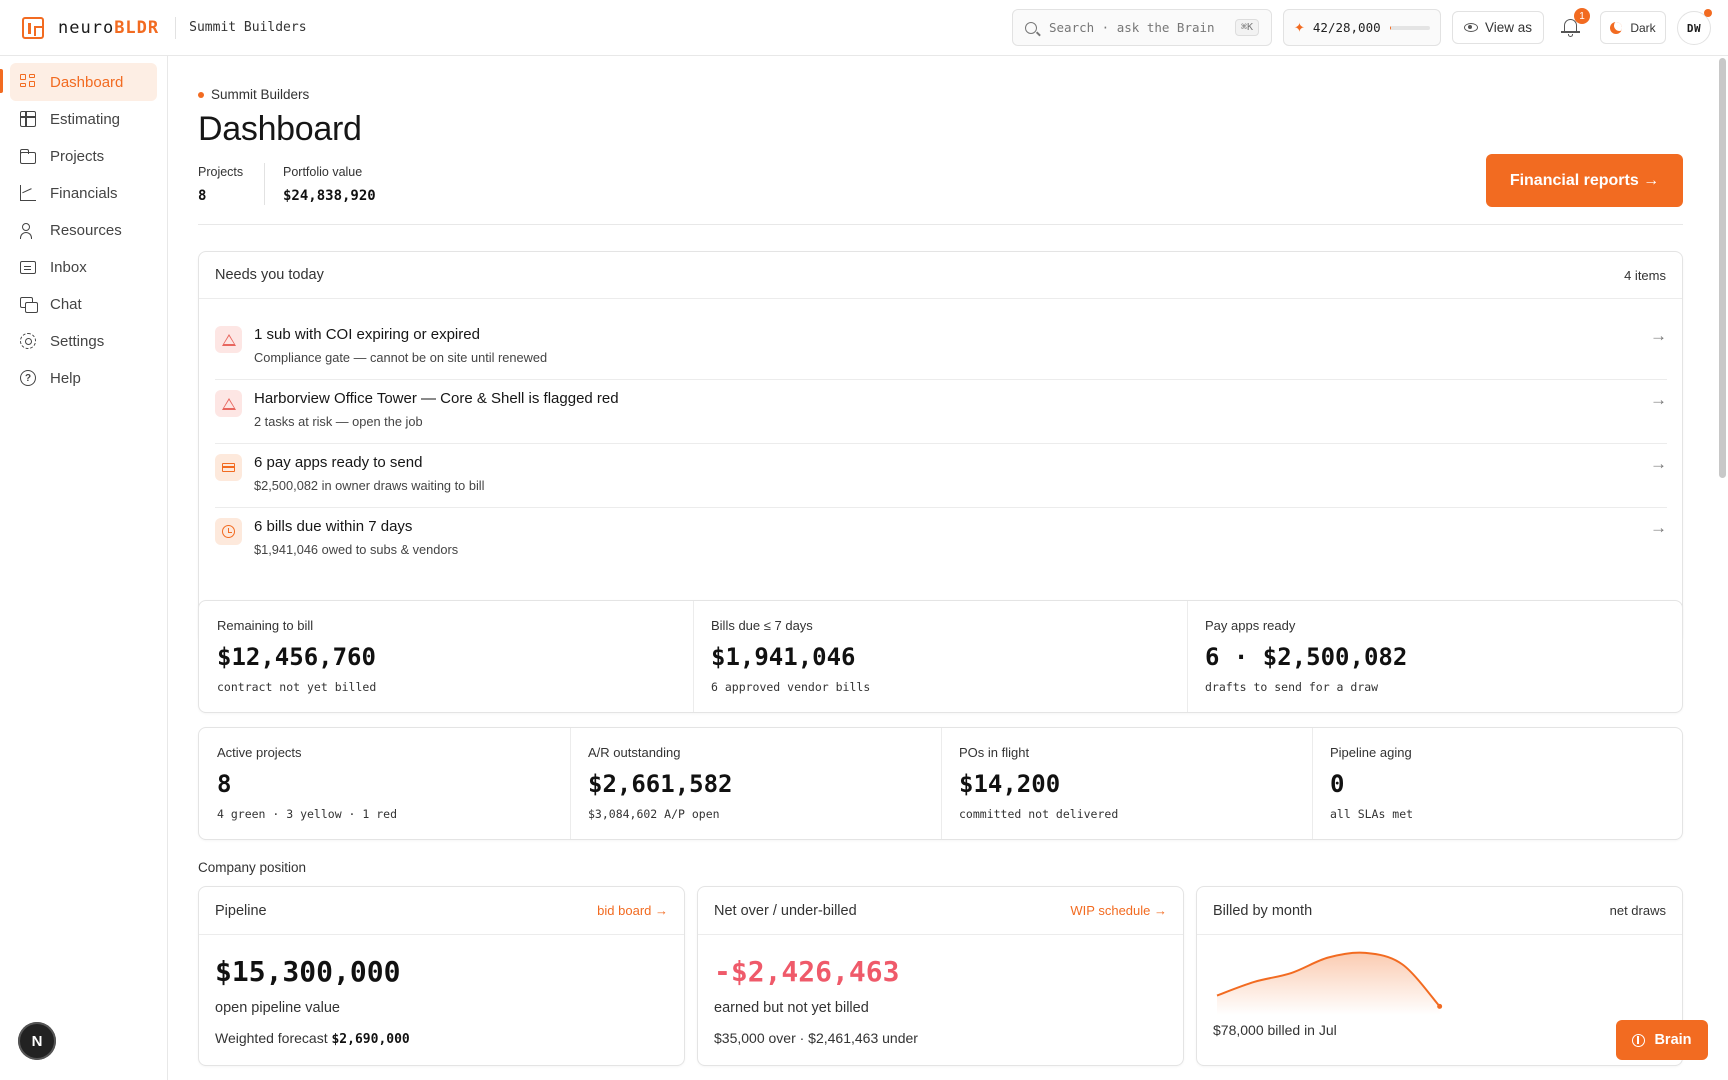  Describe the element at coordinates (37, 1041) in the screenshot. I see `app-badge: N` at that location.